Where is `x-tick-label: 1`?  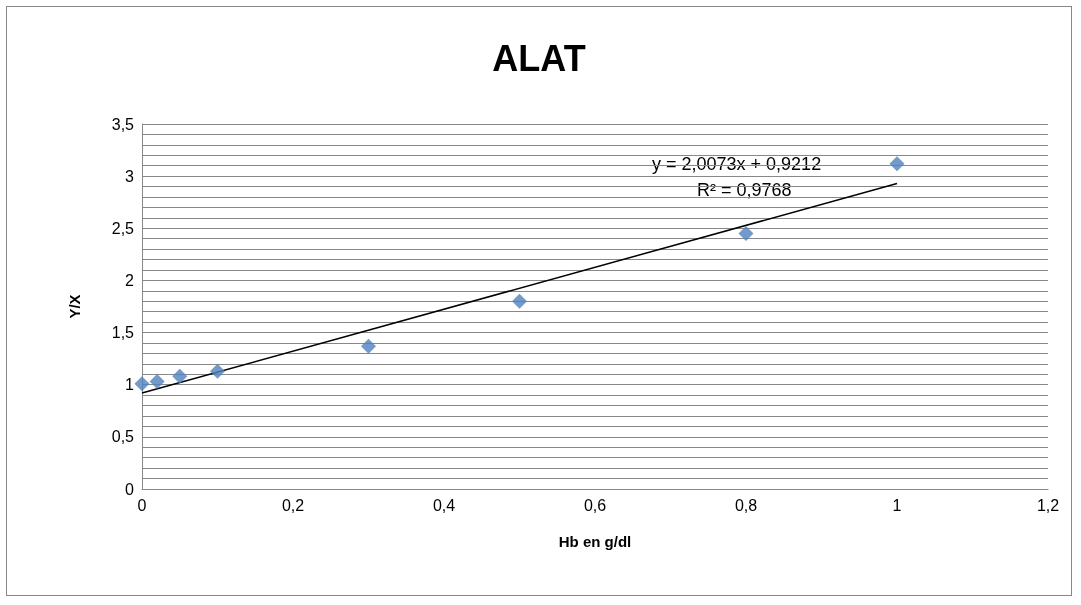
x-tick-label: 1 is located at coordinates (897, 505).